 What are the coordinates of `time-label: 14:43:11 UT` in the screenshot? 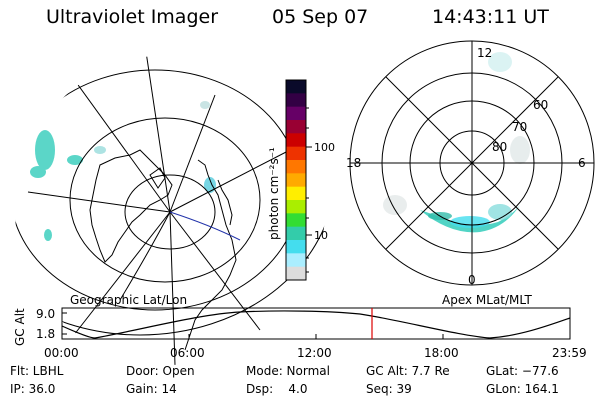 It's located at (490, 17).